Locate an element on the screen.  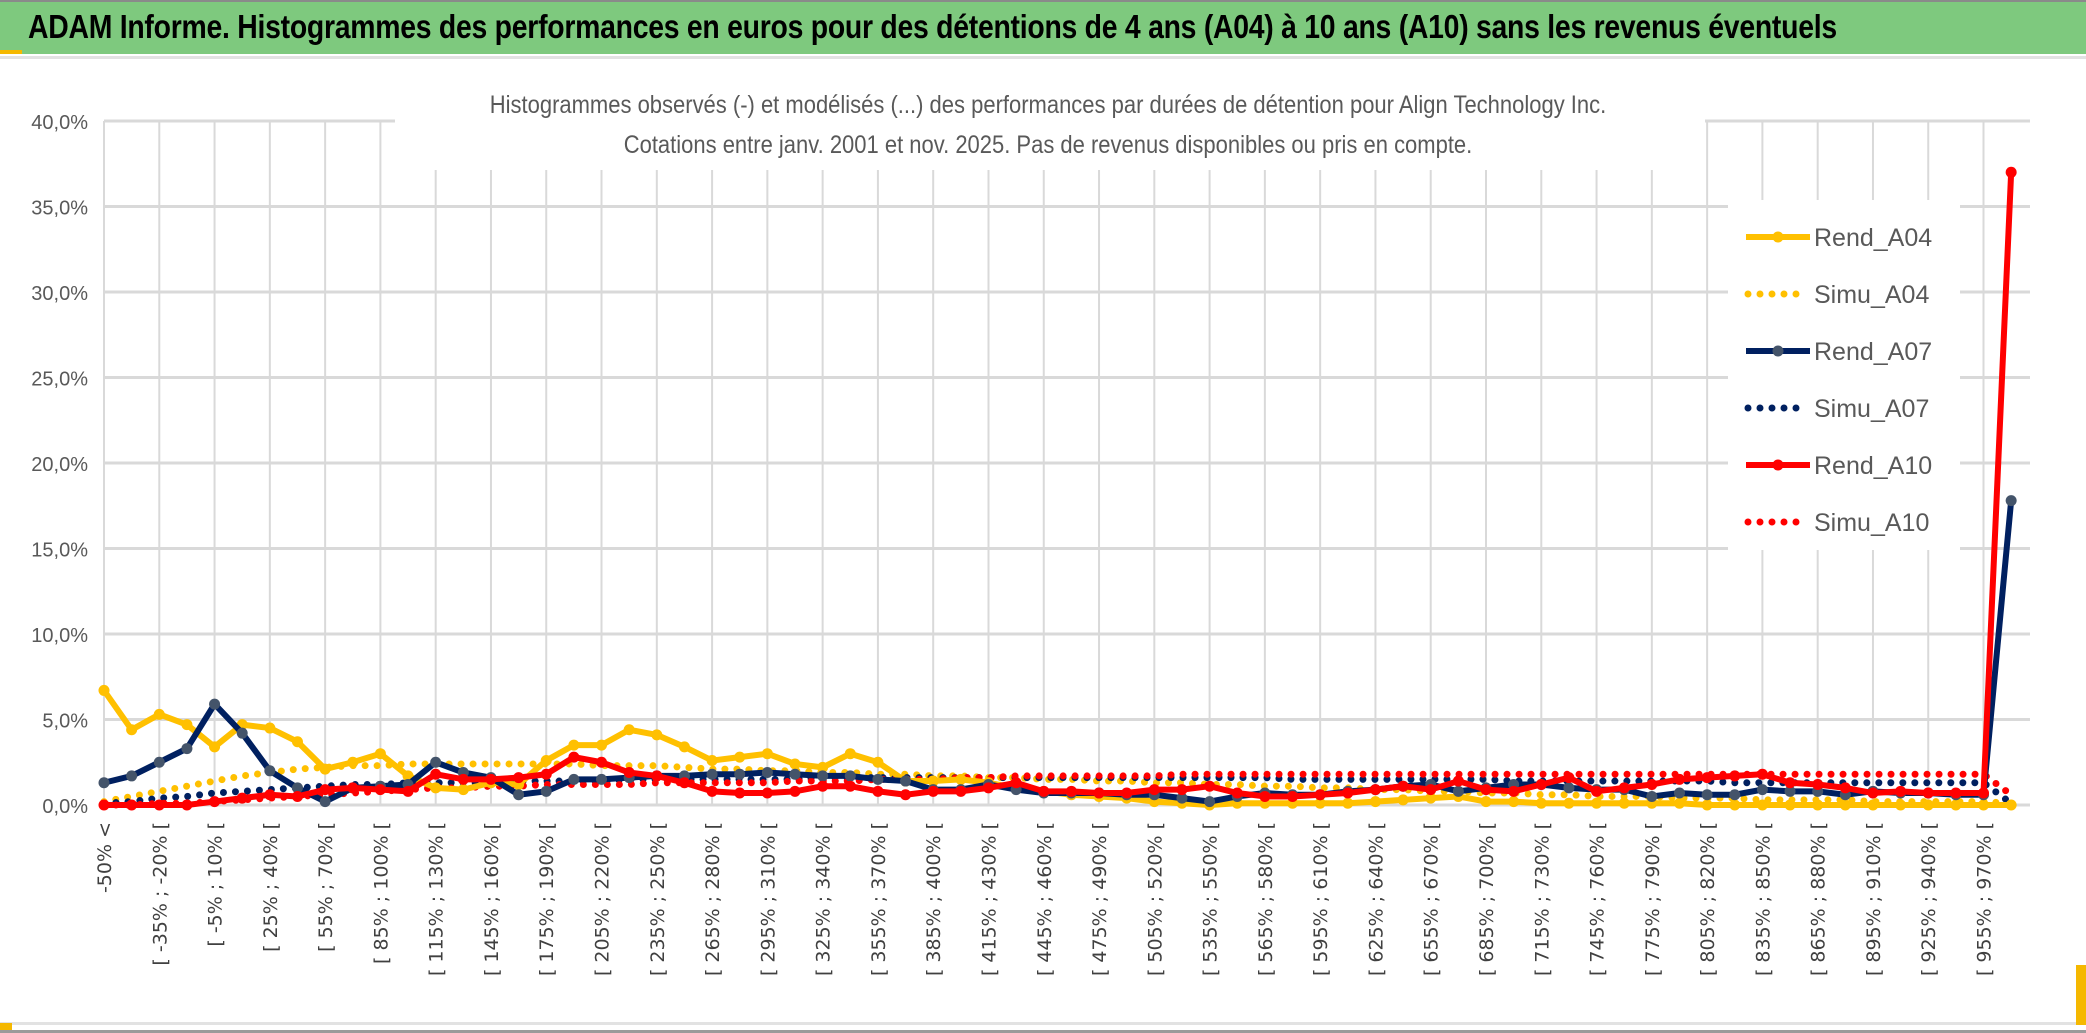
legend-label: Rend_A04 is located at coordinates (1873, 238).